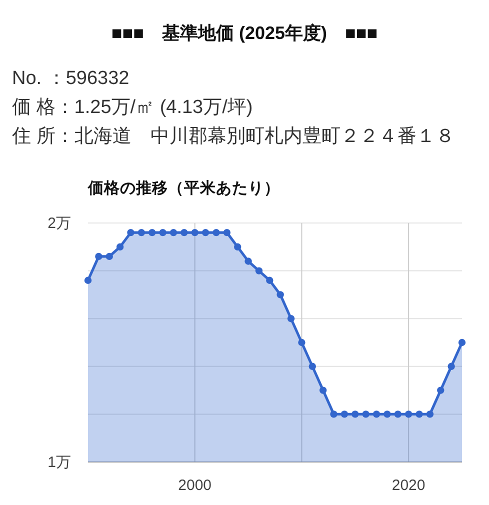  I want to click on title: ■■■ 基準地価 (2025年度) ■■■, so click(244, 33).